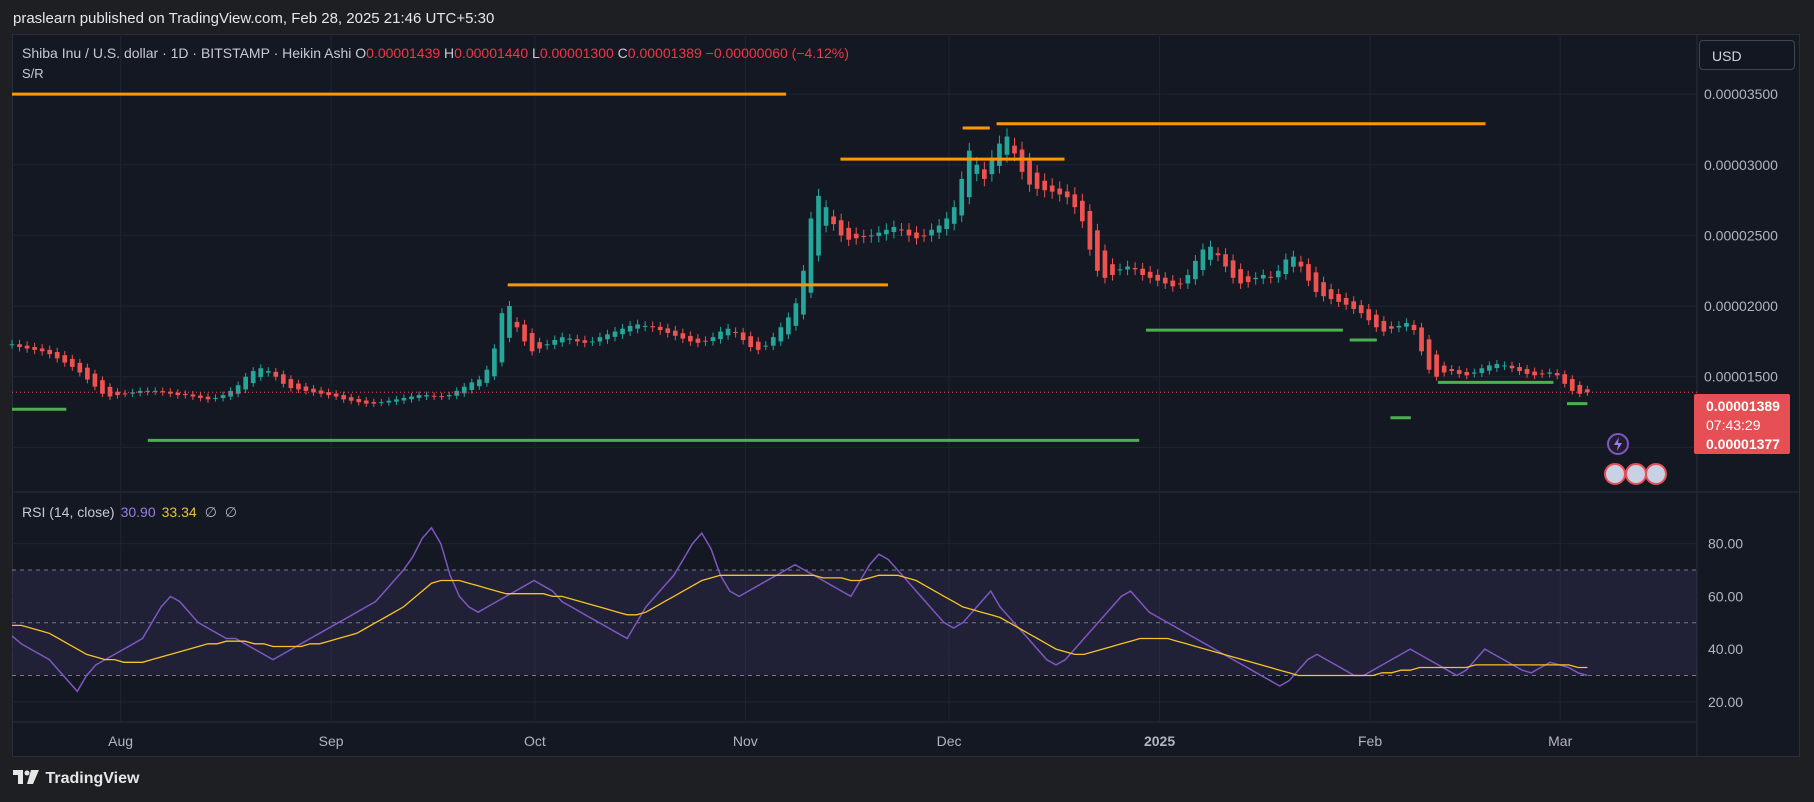 This screenshot has height=802, width=1814. Describe the element at coordinates (907, 779) in the screenshot. I see `footer-bar` at that location.